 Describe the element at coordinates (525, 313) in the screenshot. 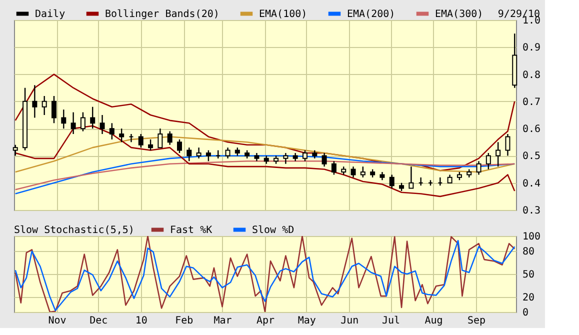

I see `y-tick-label: 0` at that location.